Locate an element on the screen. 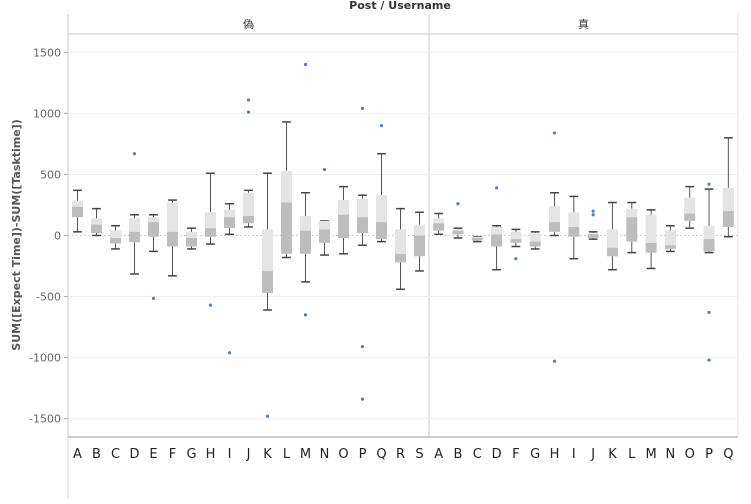  category-label: I is located at coordinates (230, 454).